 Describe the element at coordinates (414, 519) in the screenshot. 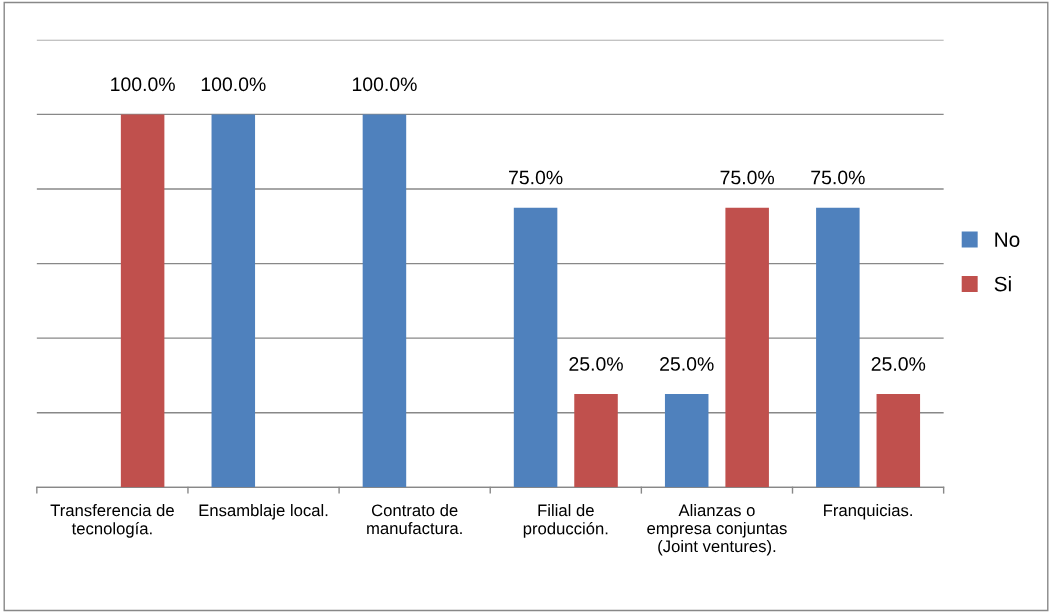

I see `x-tick-label: Contrato de manufactura.` at that location.